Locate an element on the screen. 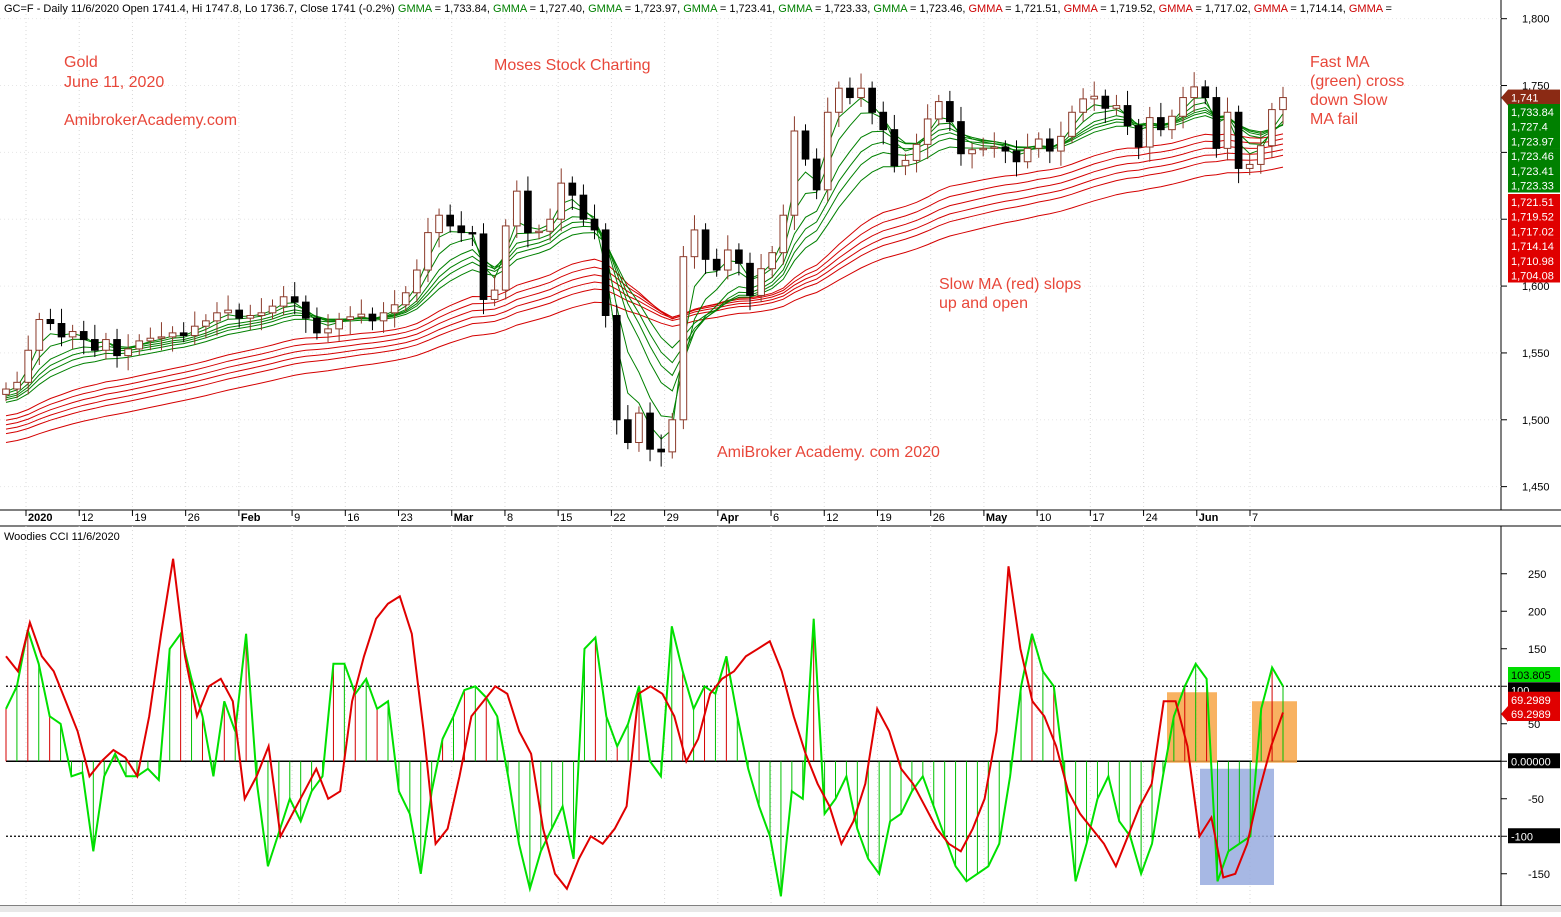 The image size is (1561, 917). annotation-fast-line1: Fast MA is located at coordinates (1340, 62).